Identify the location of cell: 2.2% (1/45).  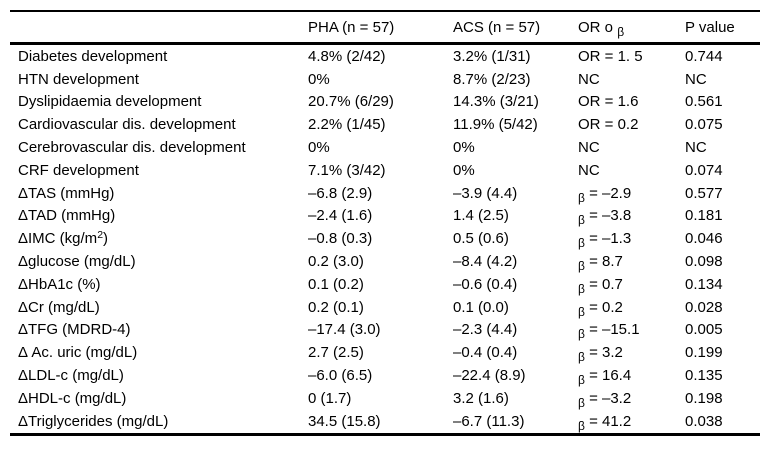
(347, 125).